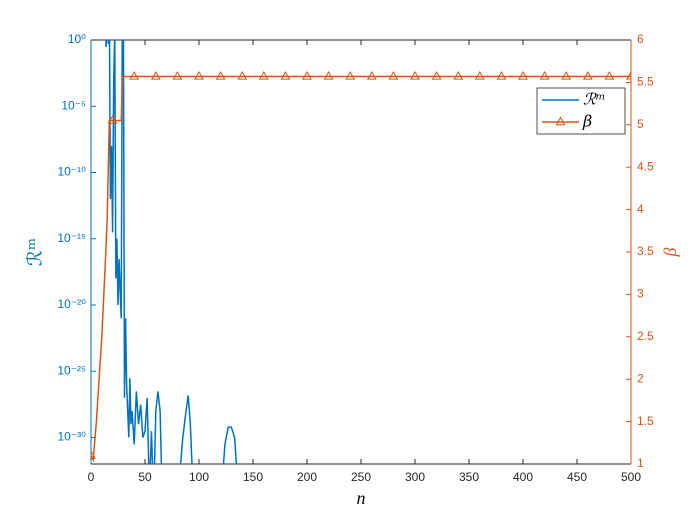  I want to click on legend-label: ℛᵐ, so click(594, 99).